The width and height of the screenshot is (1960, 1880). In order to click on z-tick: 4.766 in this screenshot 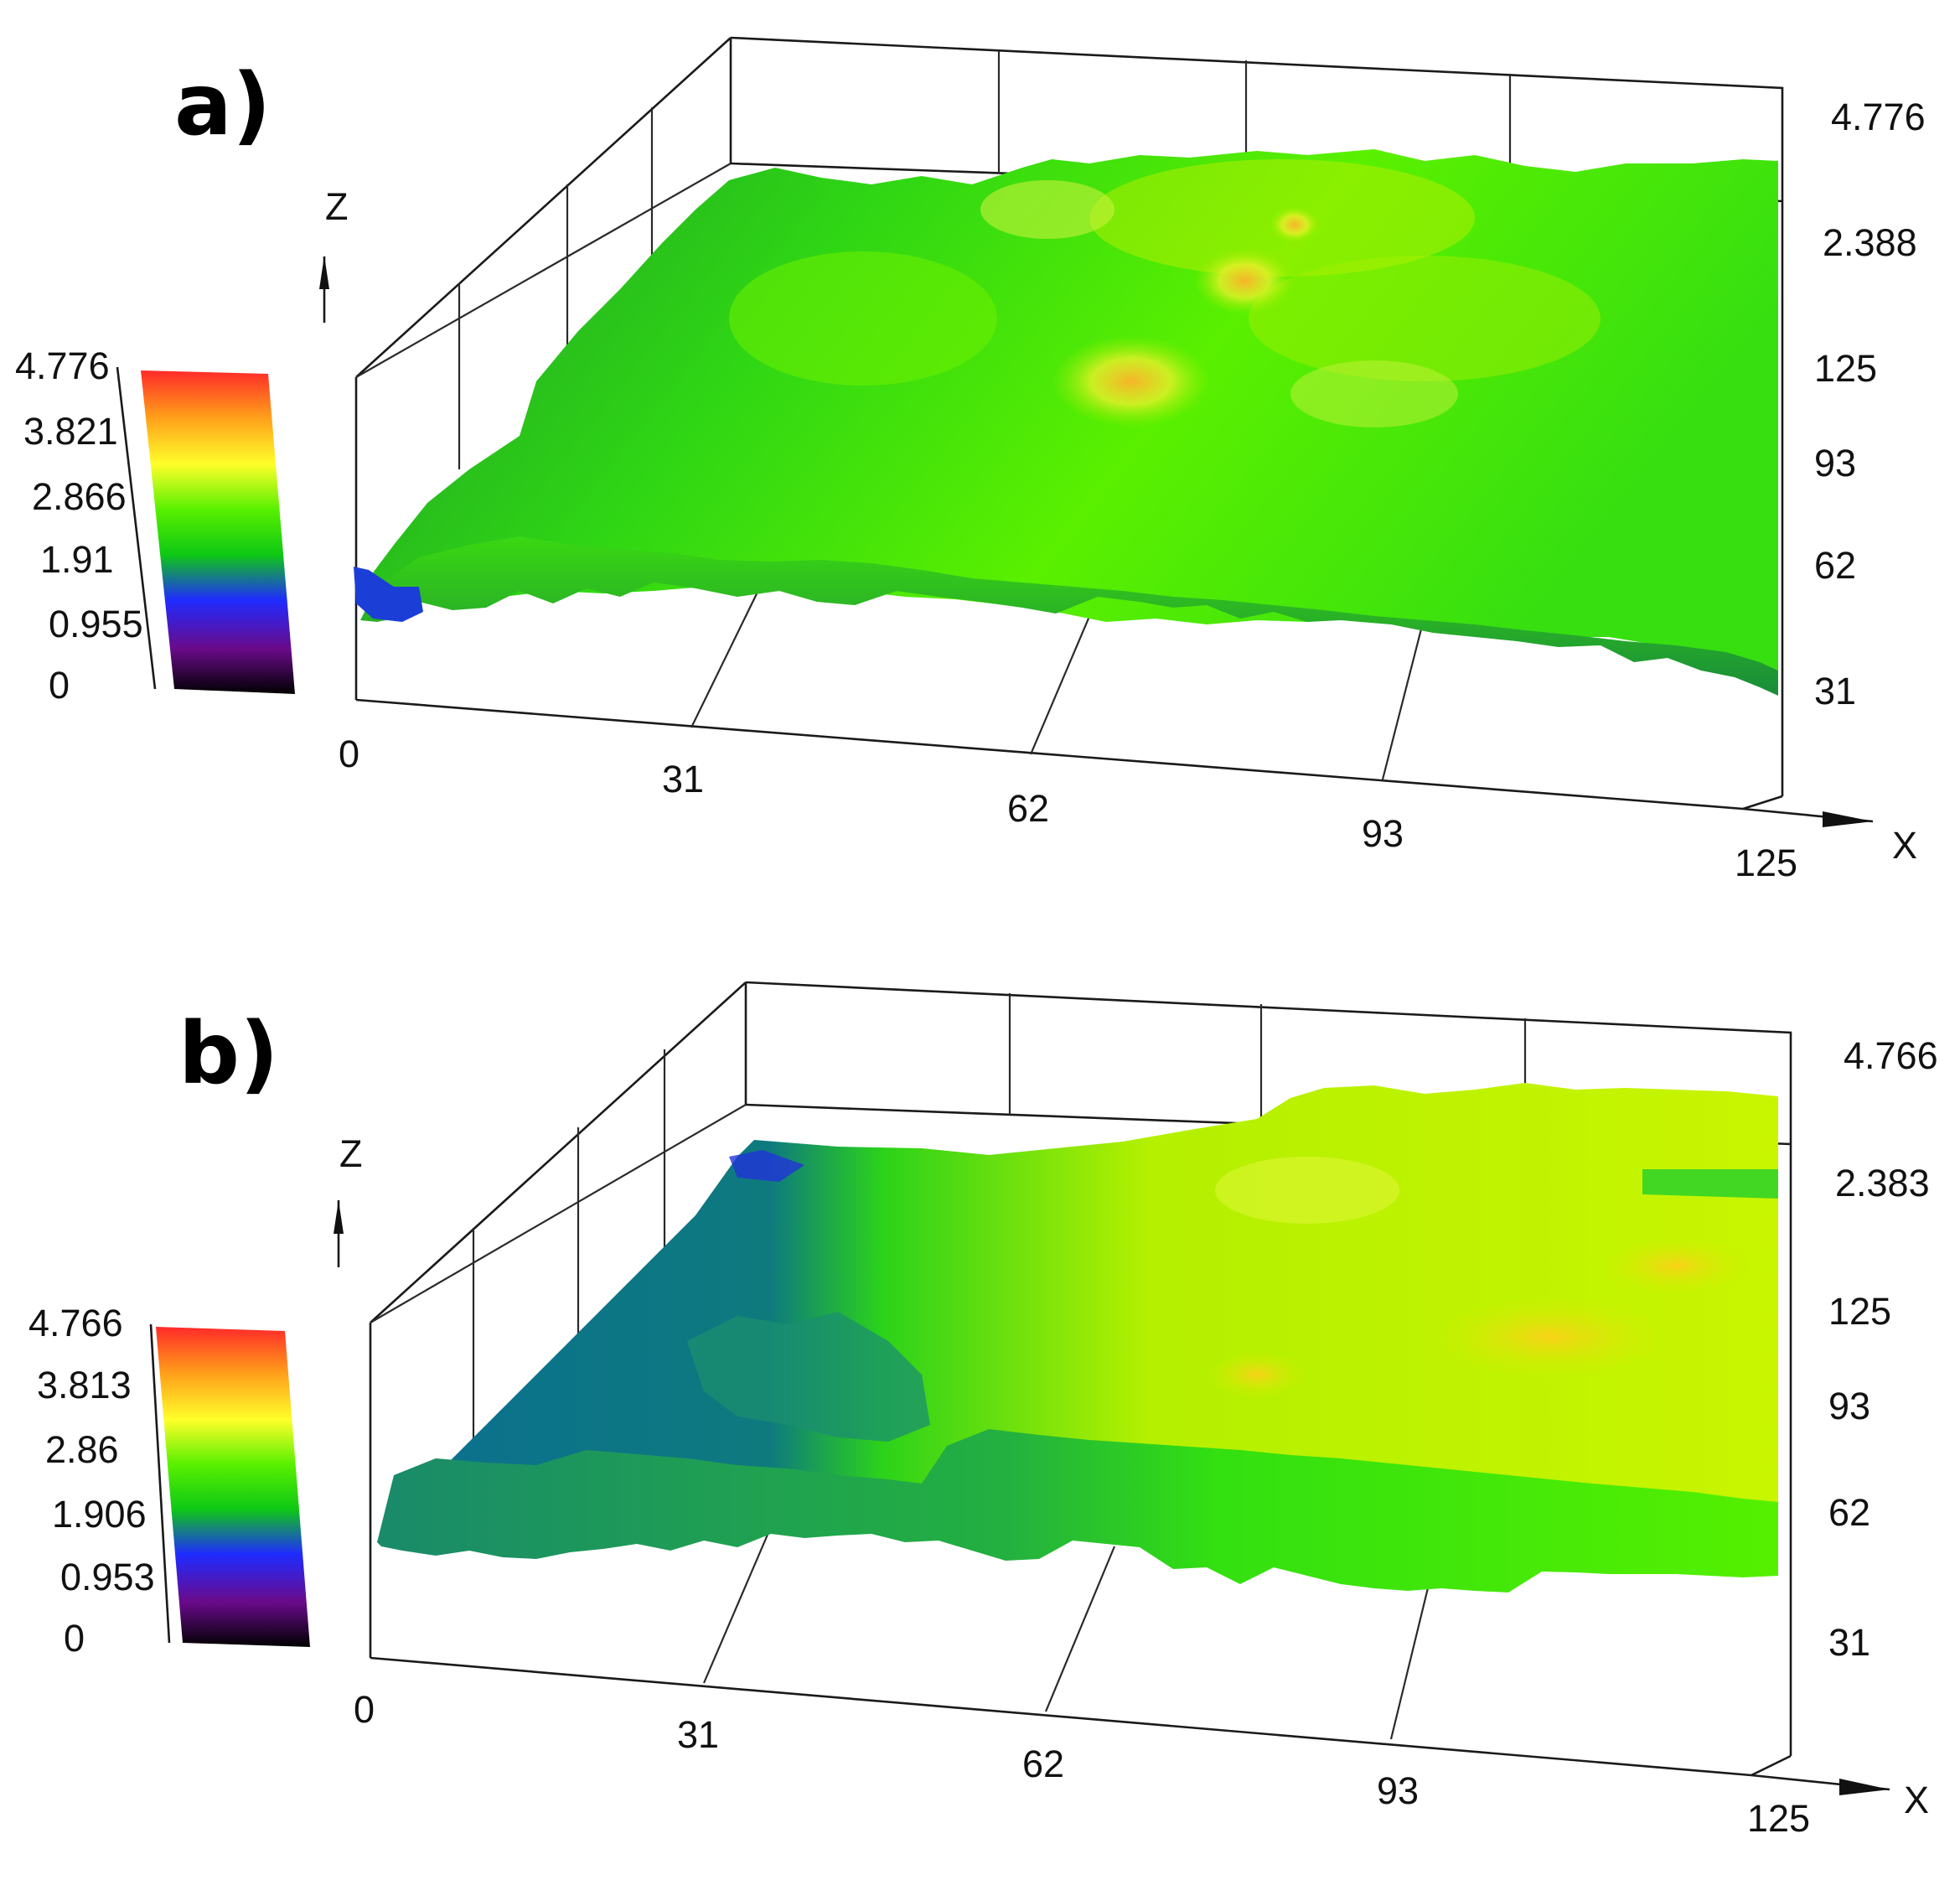, I will do `click(1891, 1056)`.